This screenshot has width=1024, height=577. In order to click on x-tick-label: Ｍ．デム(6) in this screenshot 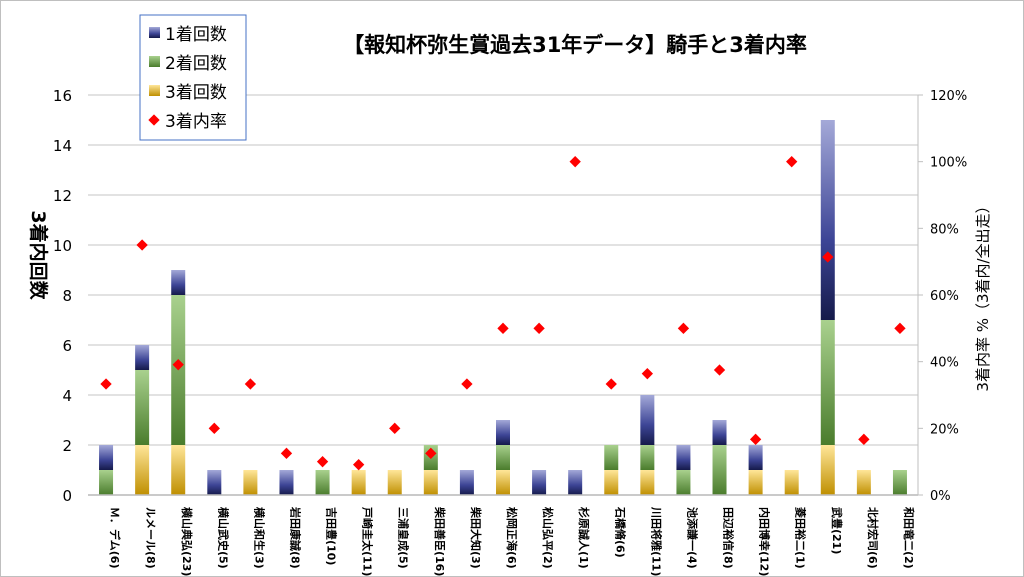, I will do `click(115, 538)`.